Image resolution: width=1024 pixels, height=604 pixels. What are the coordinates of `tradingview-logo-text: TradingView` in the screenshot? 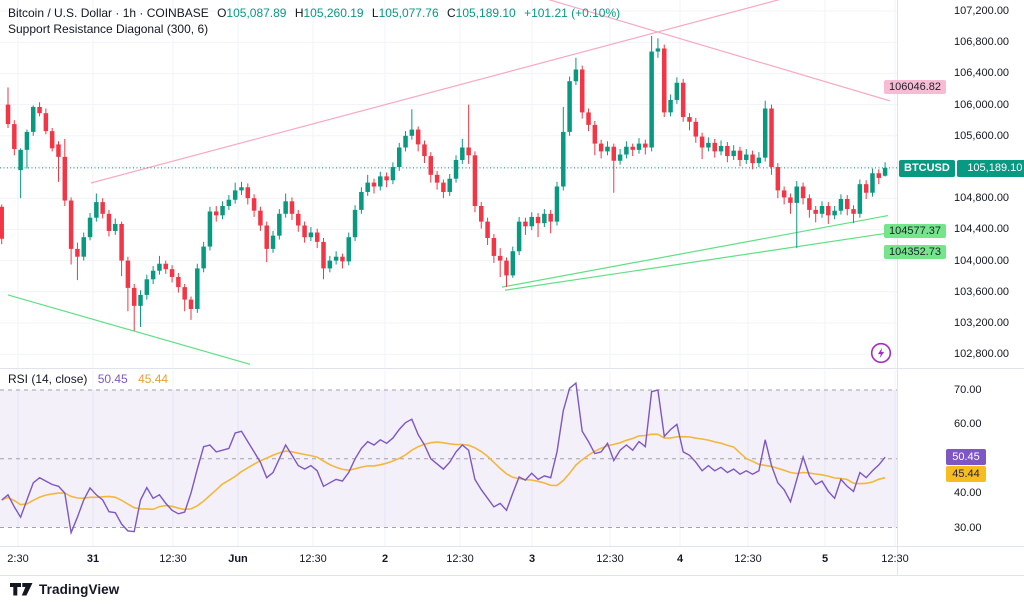 It's located at (79, 589).